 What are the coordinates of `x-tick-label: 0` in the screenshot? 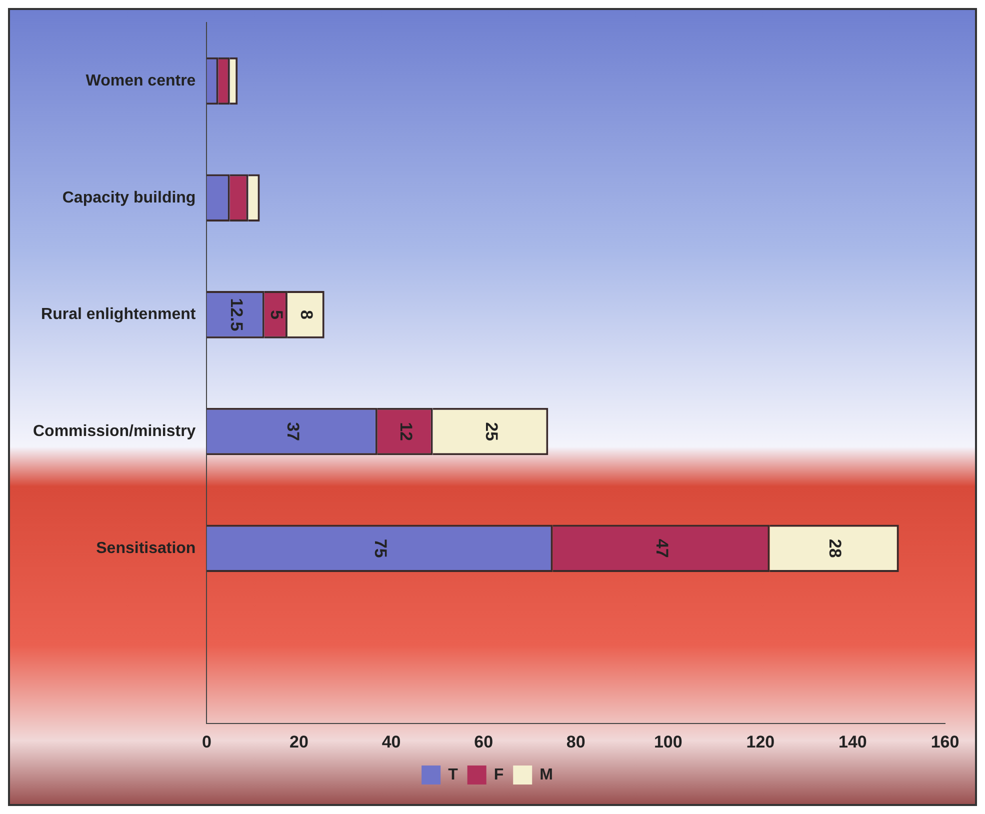 It's located at (207, 742).